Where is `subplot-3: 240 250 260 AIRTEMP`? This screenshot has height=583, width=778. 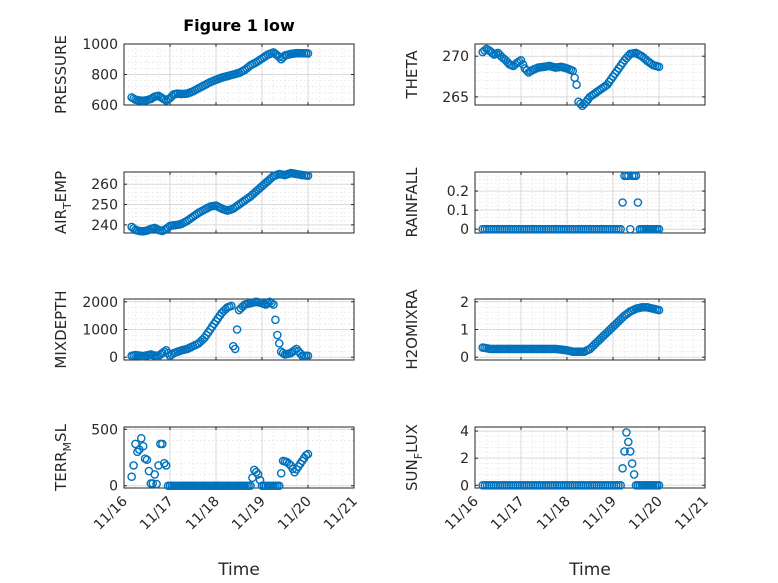
subplot-3: 240 250 260 AIRTEMP is located at coordinates (203, 202).